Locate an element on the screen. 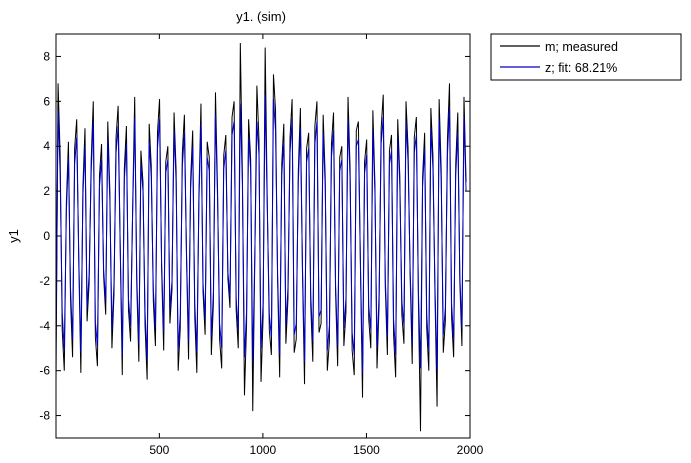 The image size is (691, 463). x-tick-label: 1000 is located at coordinates (263, 450).